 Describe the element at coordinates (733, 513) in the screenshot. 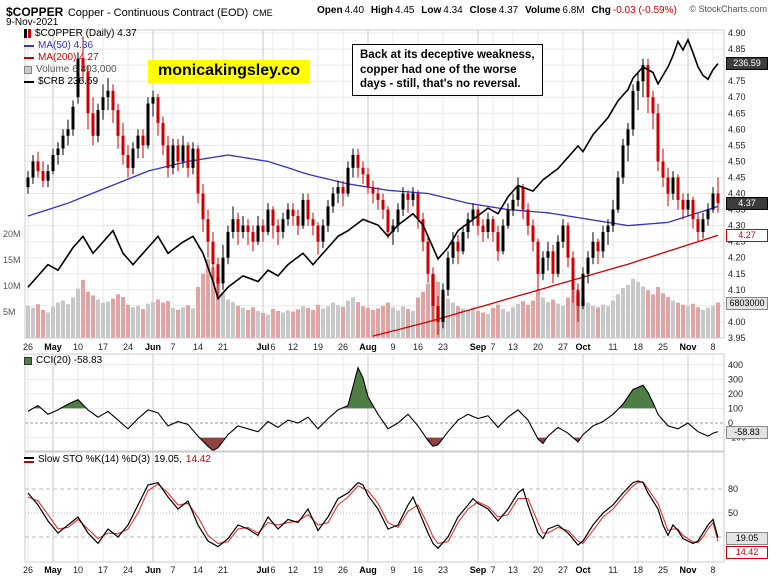

I see `svg-text: 50` at that location.